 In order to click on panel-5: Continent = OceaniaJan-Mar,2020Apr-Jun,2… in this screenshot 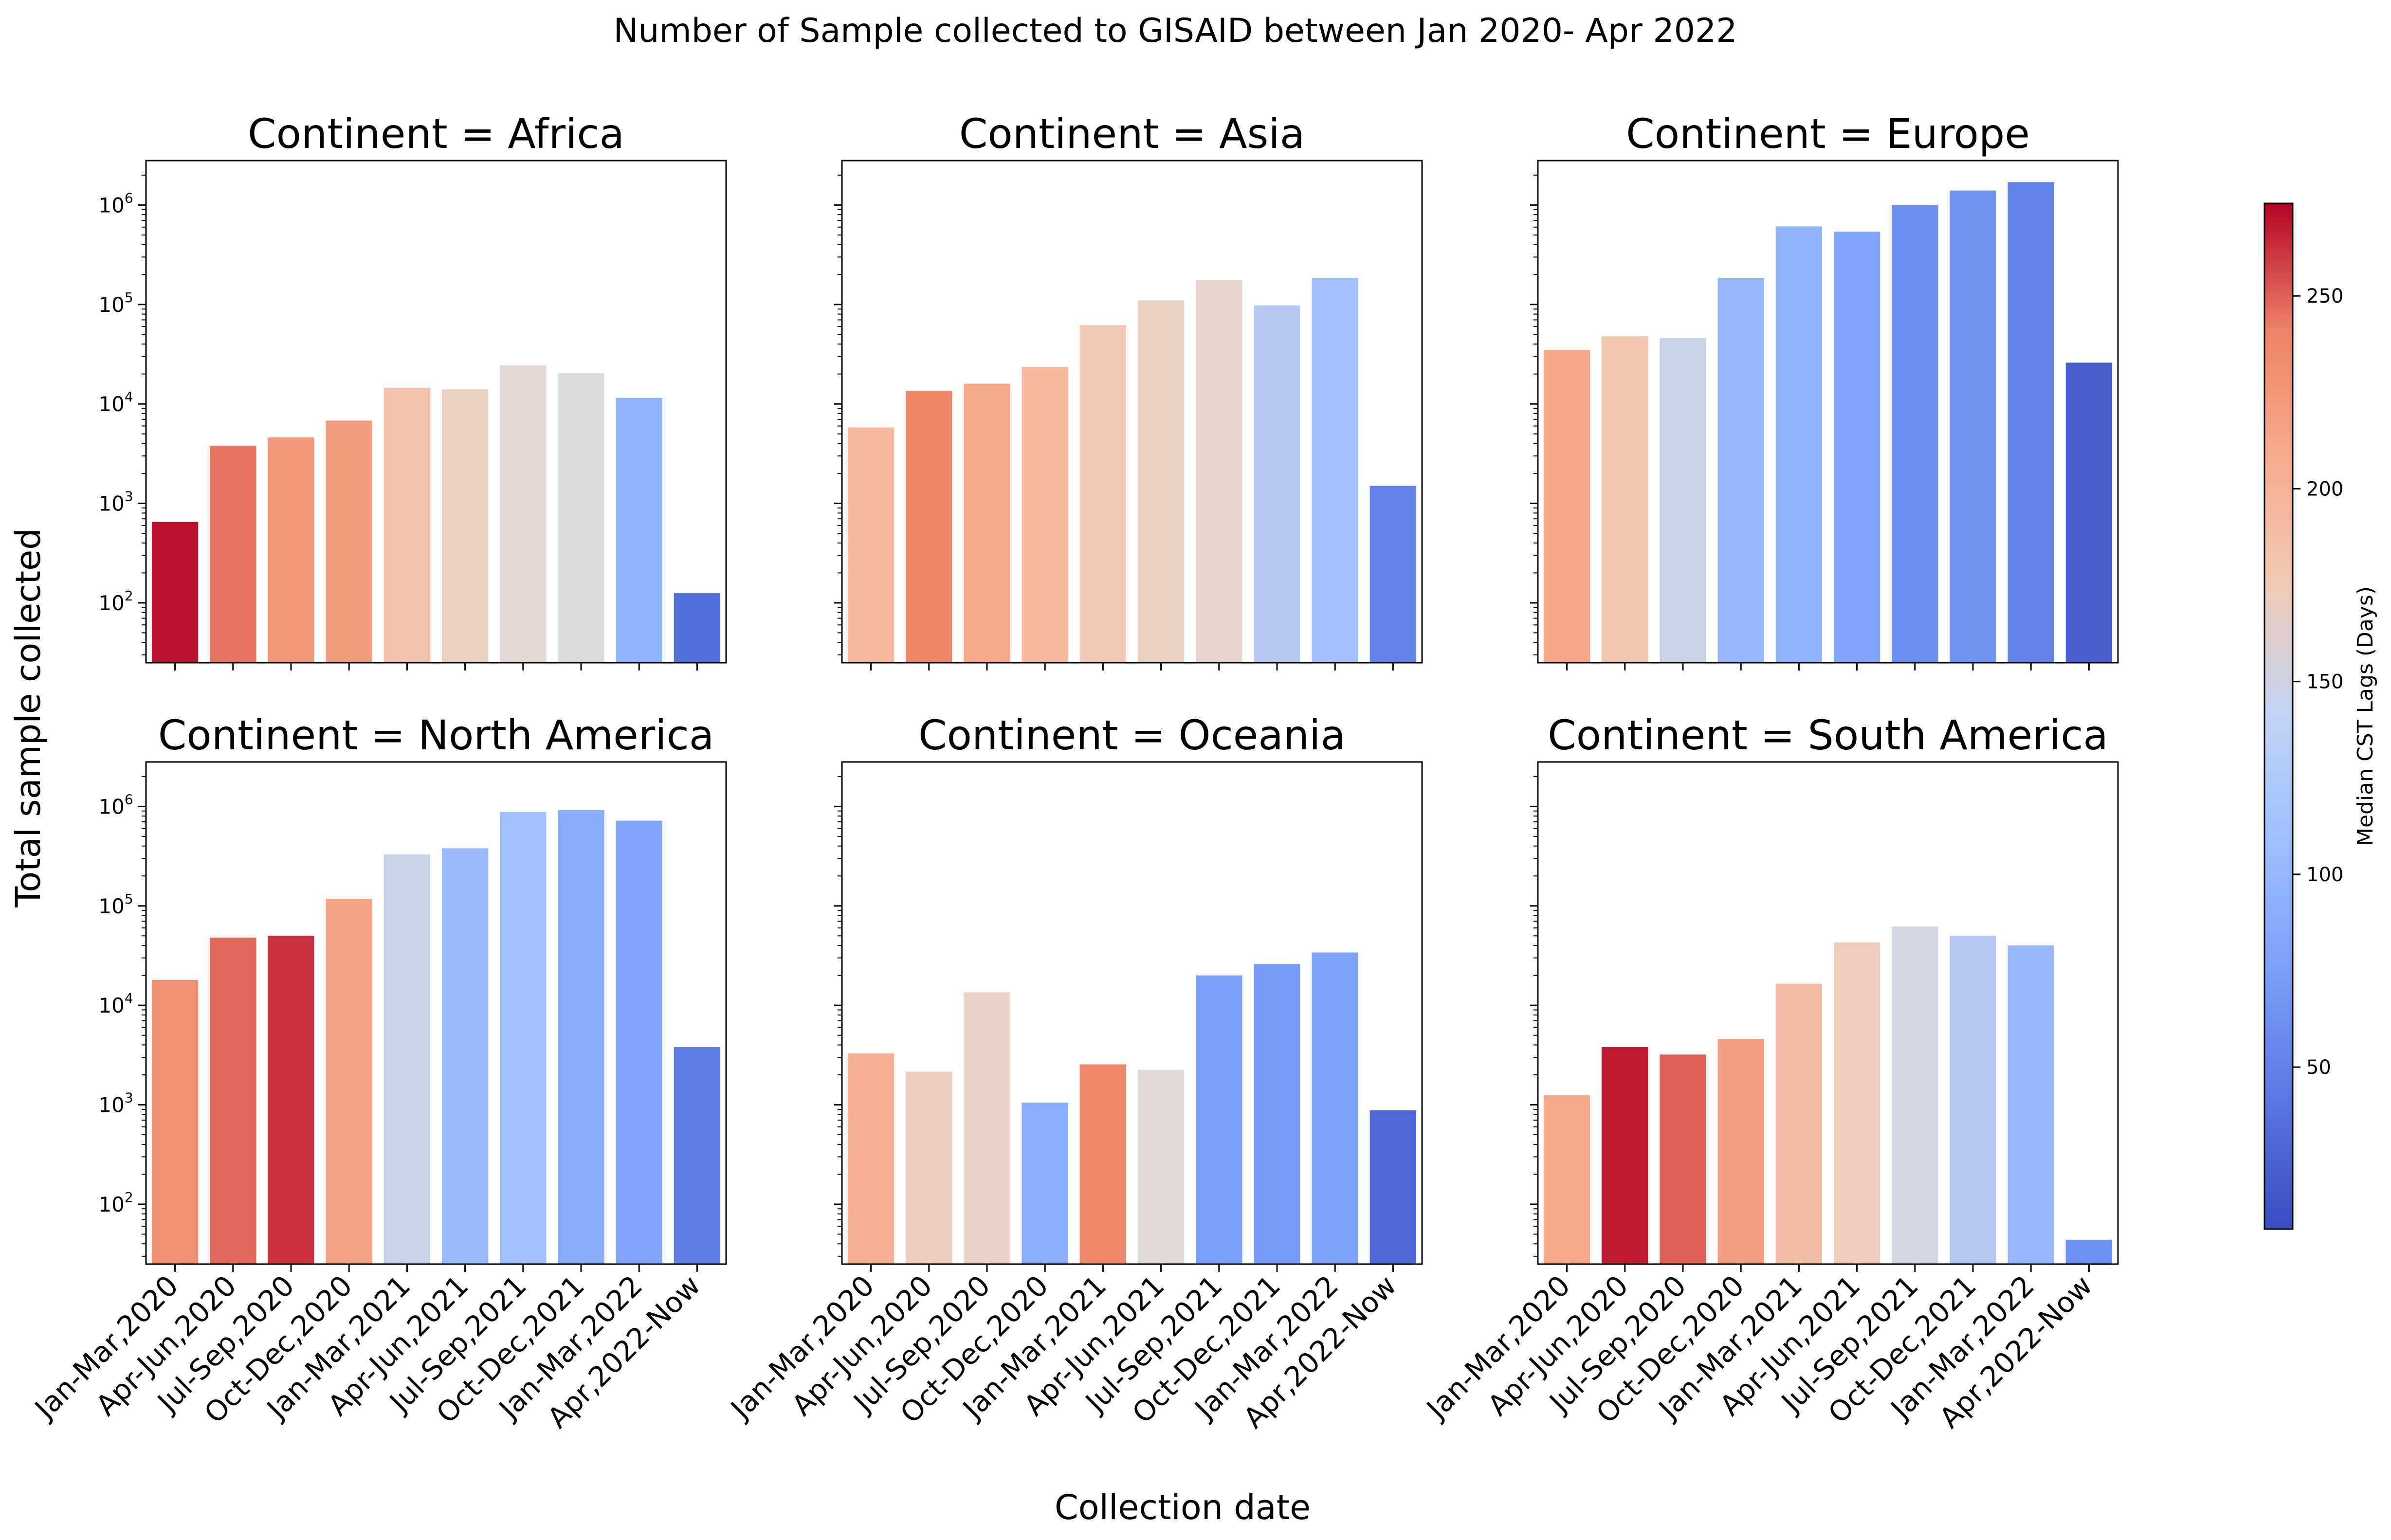, I will do `click(1073, 1072)`.